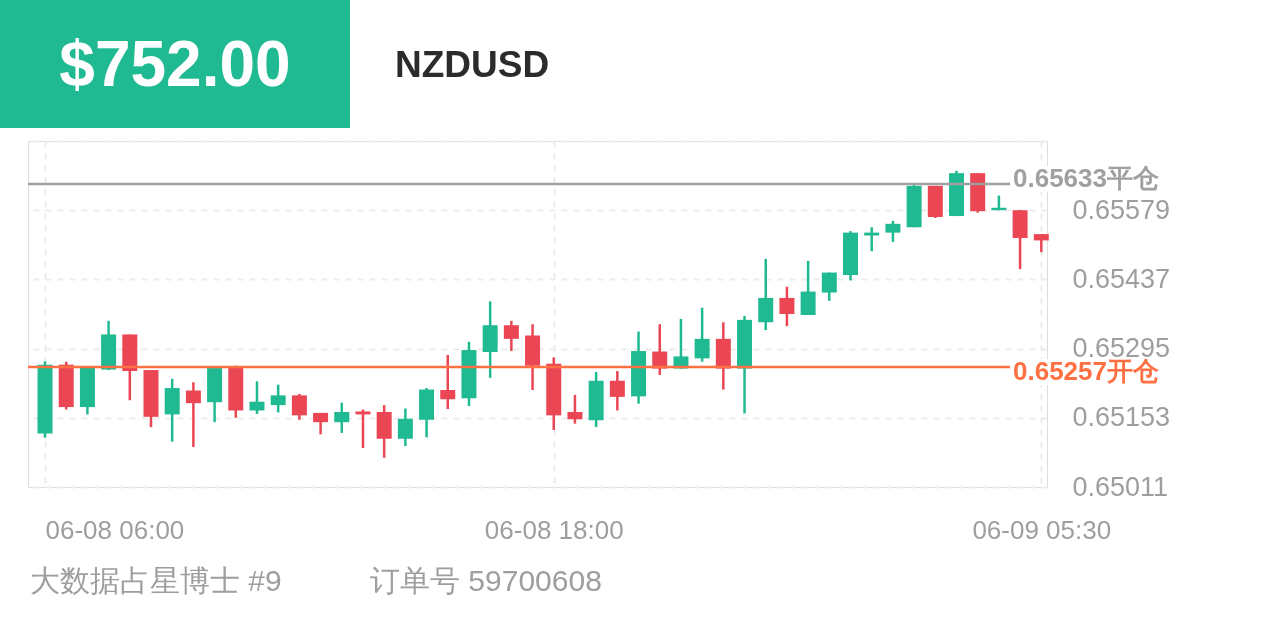 Image resolution: width=1266 pixels, height=633 pixels. I want to click on chart-subtitle: NZDUSD, so click(472, 64).